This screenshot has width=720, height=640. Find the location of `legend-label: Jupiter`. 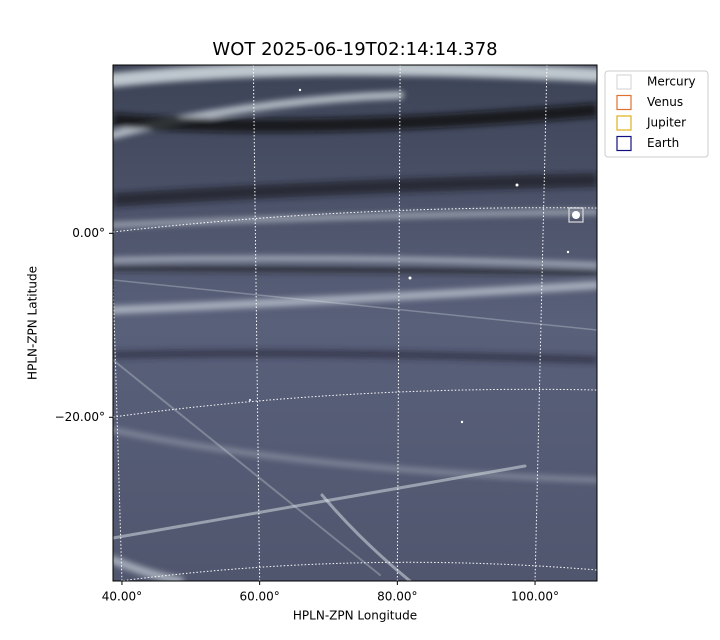

legend-label: Jupiter is located at coordinates (666, 123).